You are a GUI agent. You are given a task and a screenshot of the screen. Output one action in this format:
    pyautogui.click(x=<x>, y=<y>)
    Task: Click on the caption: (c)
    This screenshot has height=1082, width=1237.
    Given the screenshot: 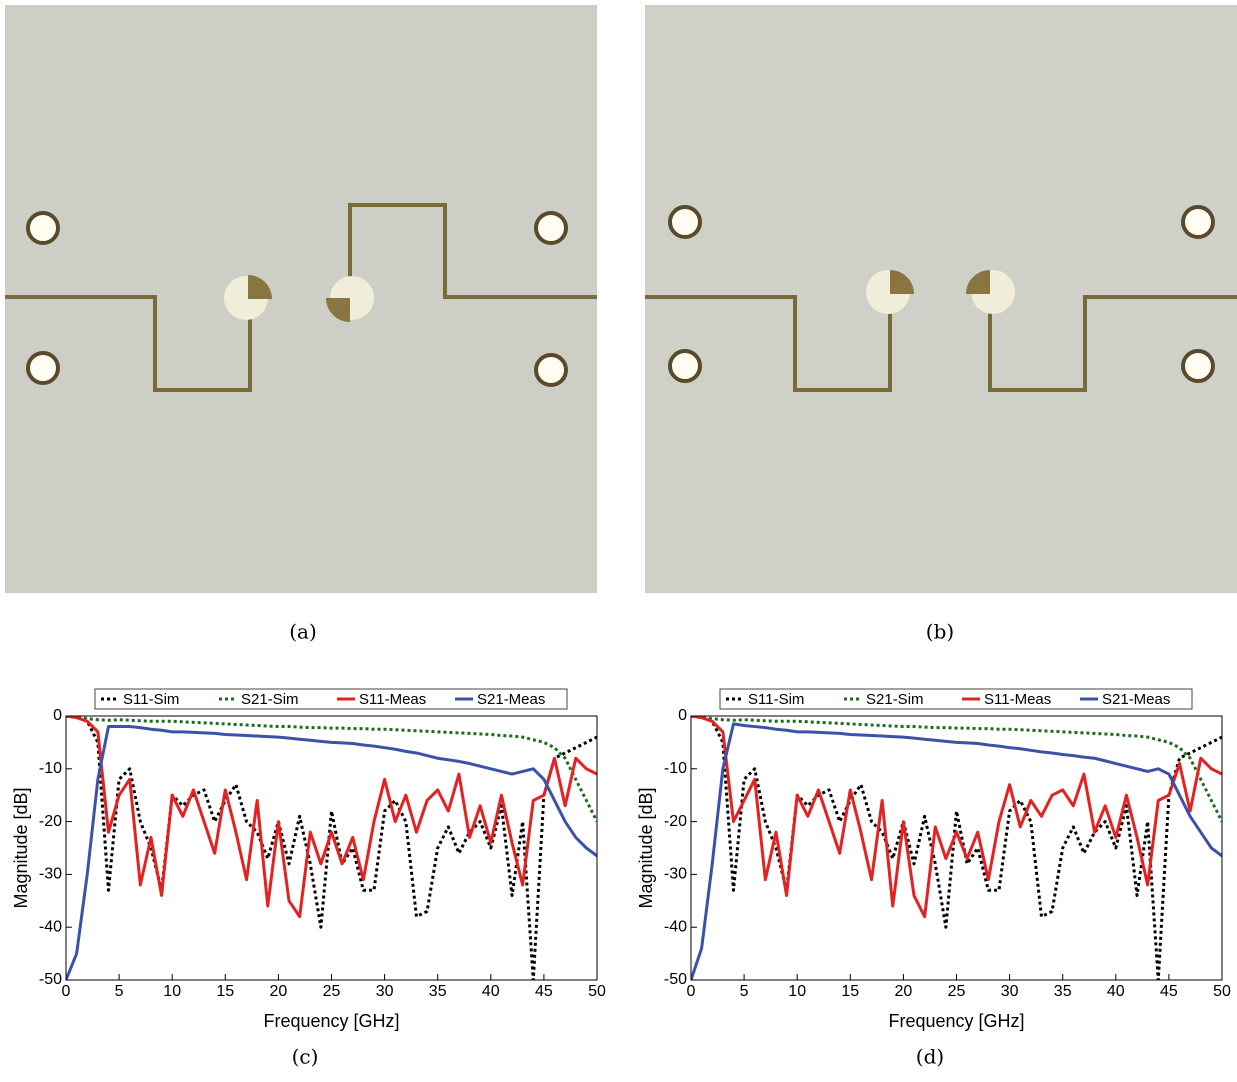 What is the action you would take?
    pyautogui.click(x=305, y=1057)
    